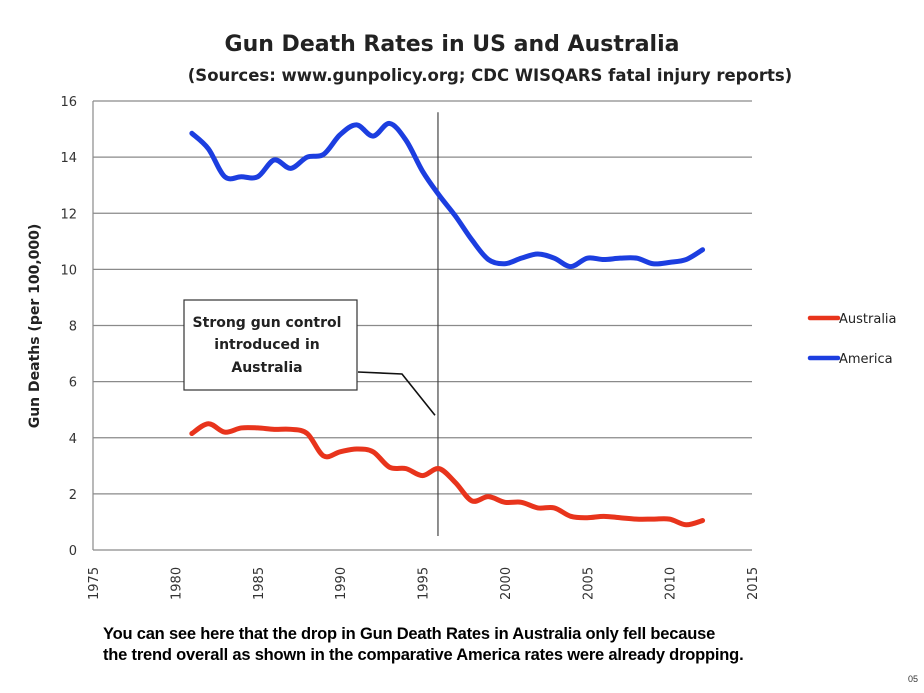 This screenshot has height=693, width=924. What do you see at coordinates (866, 359) in the screenshot?
I see `legend-label-america: America` at bounding box center [866, 359].